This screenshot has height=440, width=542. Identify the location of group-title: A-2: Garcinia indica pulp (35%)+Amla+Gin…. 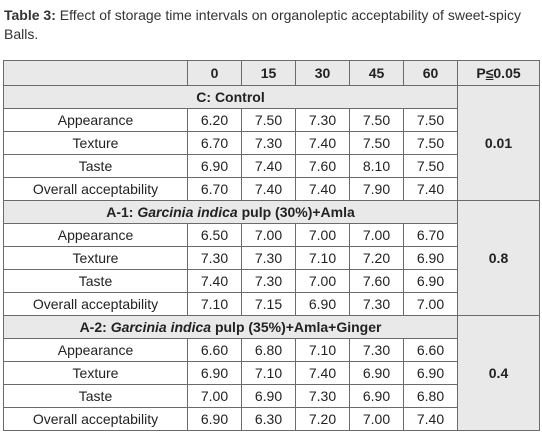
(230, 327).